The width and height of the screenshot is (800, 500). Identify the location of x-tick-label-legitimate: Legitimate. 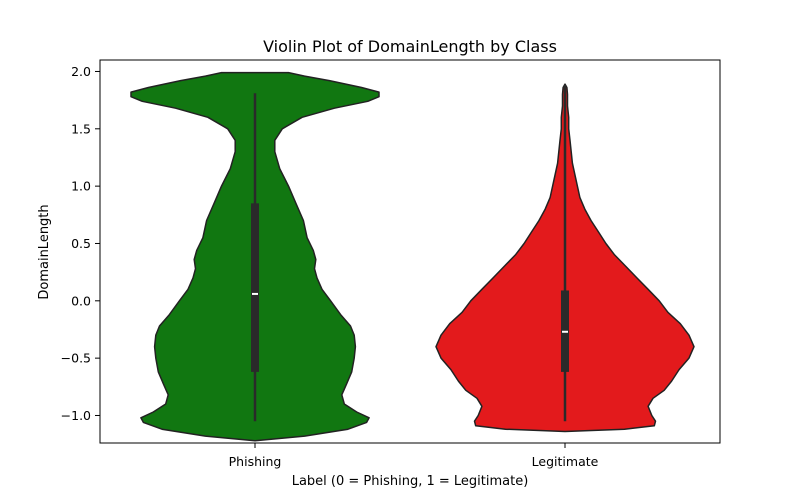
(565, 461).